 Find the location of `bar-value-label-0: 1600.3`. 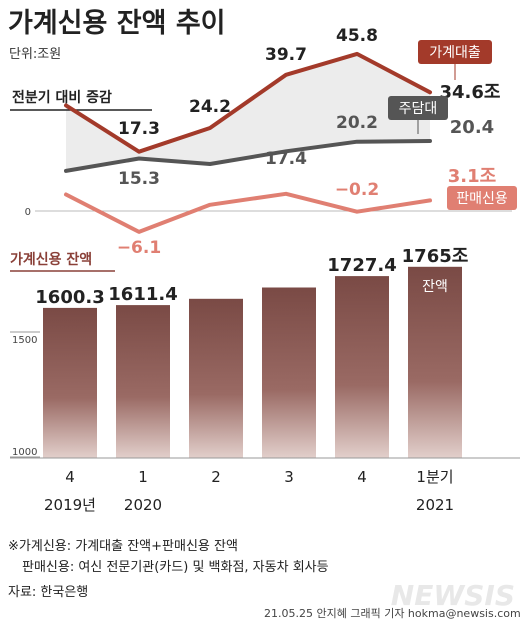

bar-value-label-0: 1600.3 is located at coordinates (69, 297).